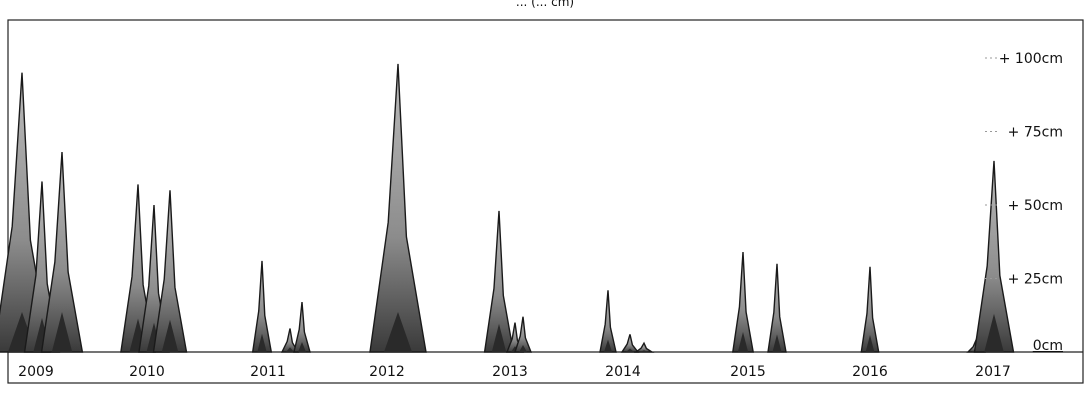 Image resolution: width=1090 pixels, height=396 pixels. I want to click on x-tick-label-2011: 2011, so click(268, 372).